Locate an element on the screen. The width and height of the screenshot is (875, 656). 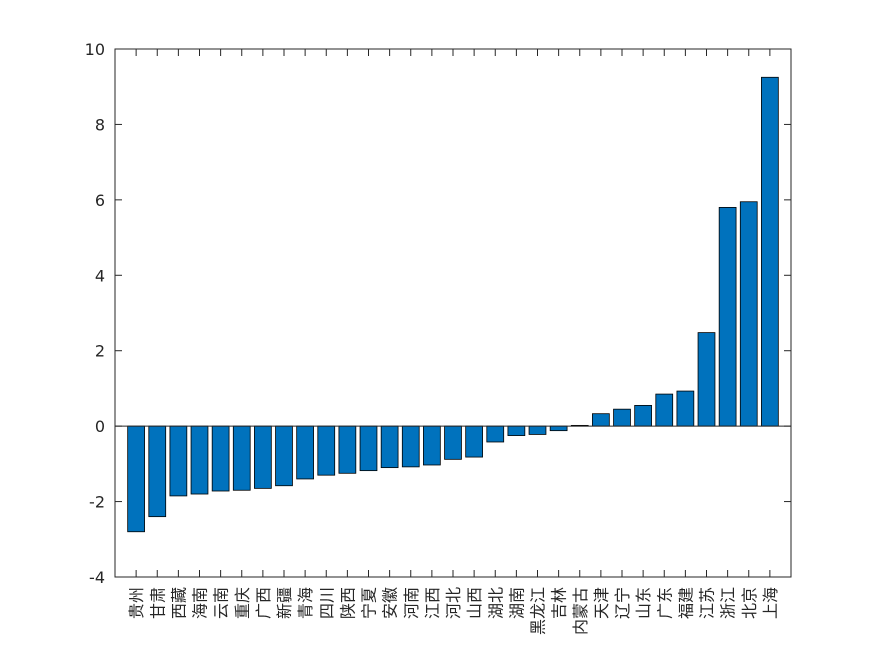
x-tick-label: 辽宁 is located at coordinates (622, 603).